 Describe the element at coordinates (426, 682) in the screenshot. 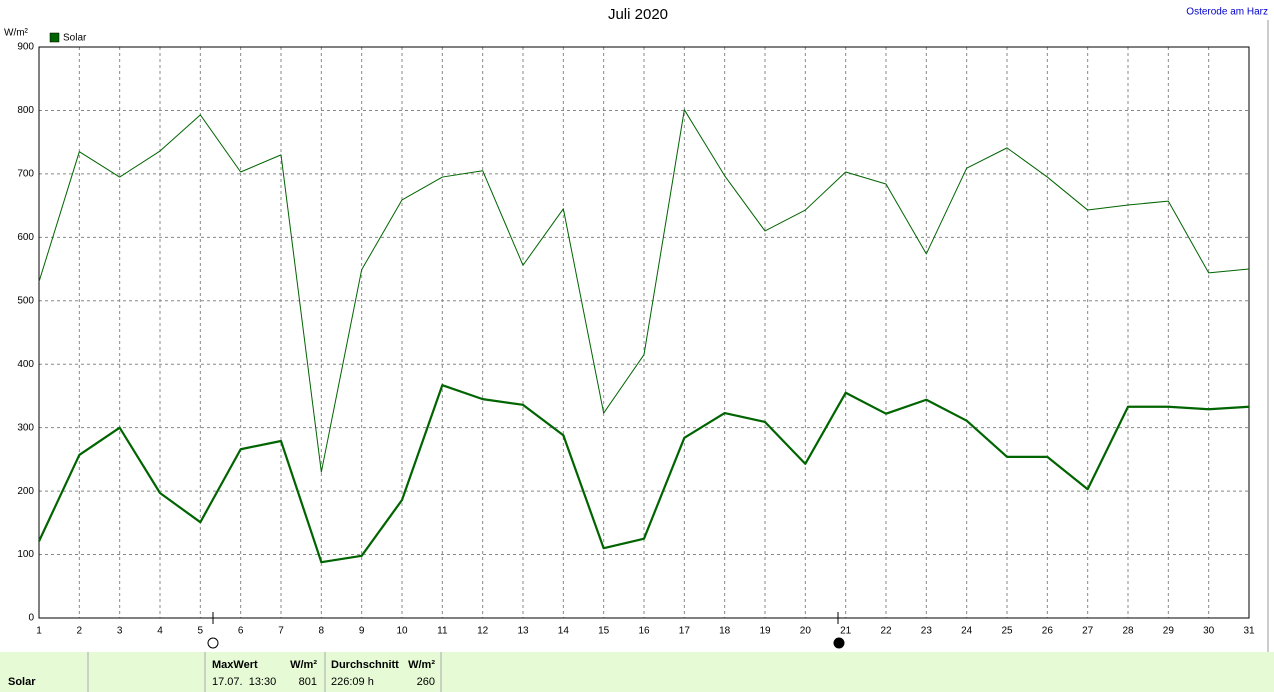

I see `avg-value: 260` at that location.